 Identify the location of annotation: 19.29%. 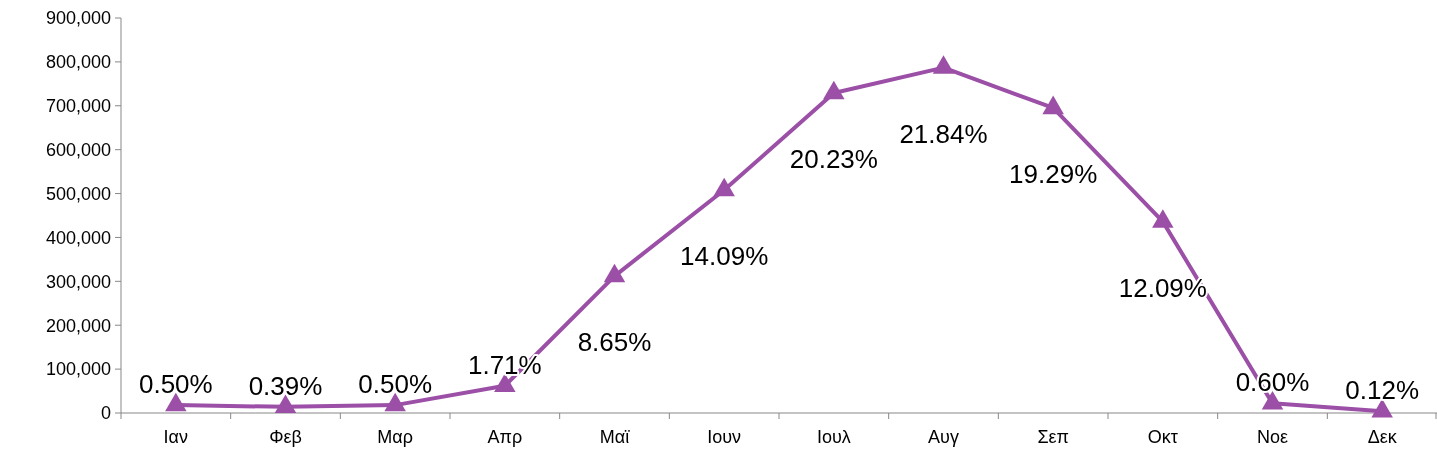
(1053, 173).